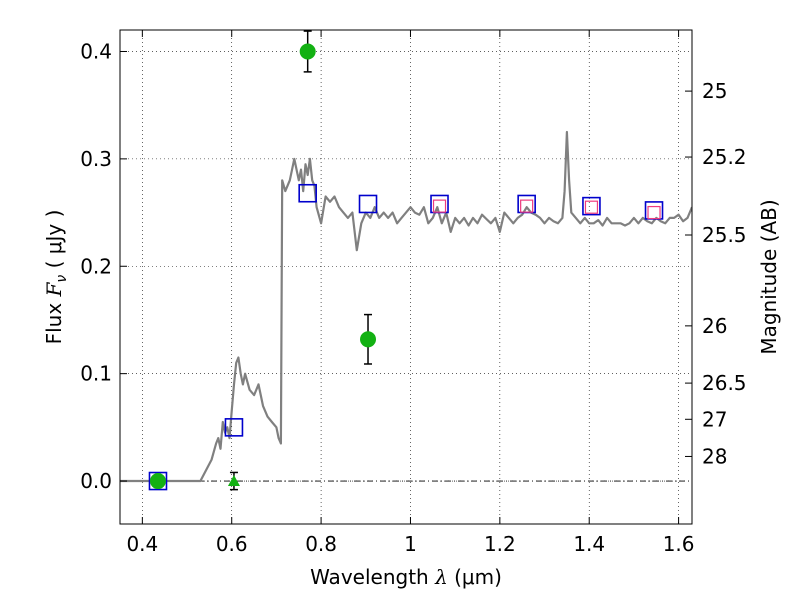  Describe the element at coordinates (589, 544) in the screenshot. I see `x-tick-label: 1.4` at that location.